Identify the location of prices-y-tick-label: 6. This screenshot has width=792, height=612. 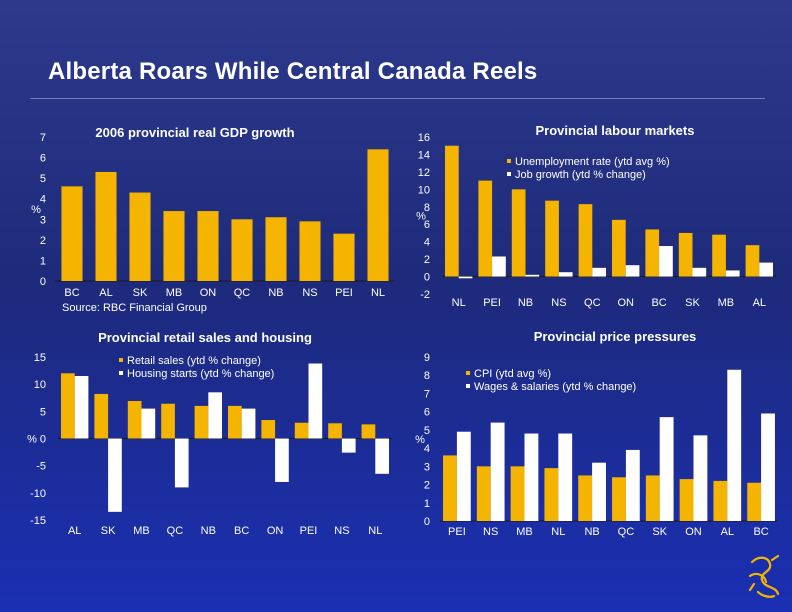
(427, 413).